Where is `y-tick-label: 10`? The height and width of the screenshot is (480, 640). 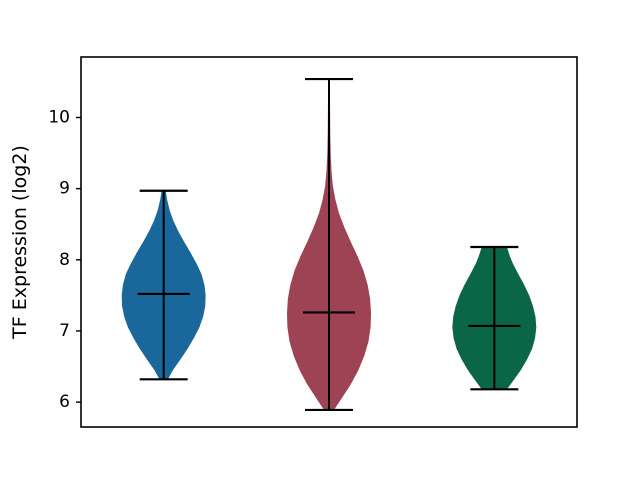
y-tick-label: 10 is located at coordinates (59, 117).